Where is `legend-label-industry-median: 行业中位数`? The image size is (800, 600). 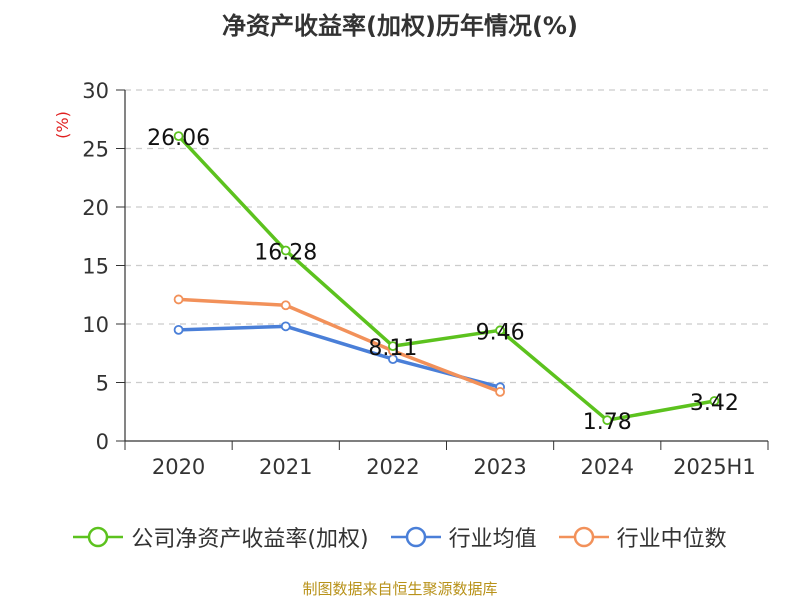 legend-label-industry-median: 行业中位数 is located at coordinates (671, 539).